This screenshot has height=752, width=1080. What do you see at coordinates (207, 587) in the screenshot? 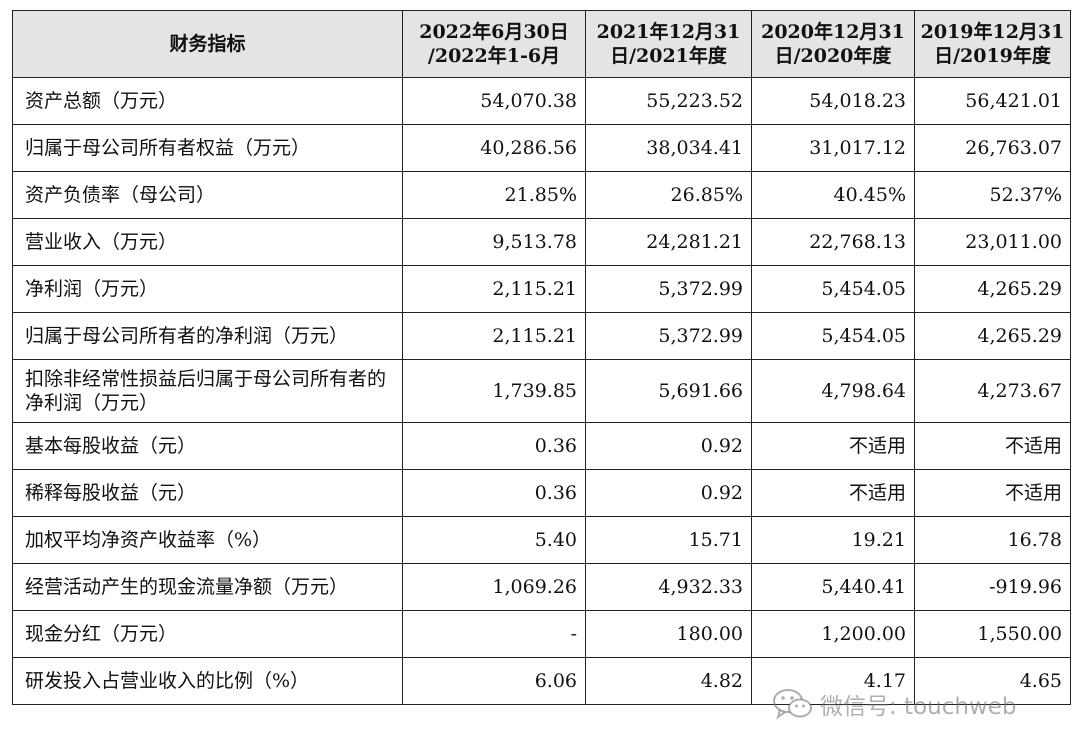
I see `row-label: 经营活动产生的现金流量净额（万元）` at bounding box center [207, 587].